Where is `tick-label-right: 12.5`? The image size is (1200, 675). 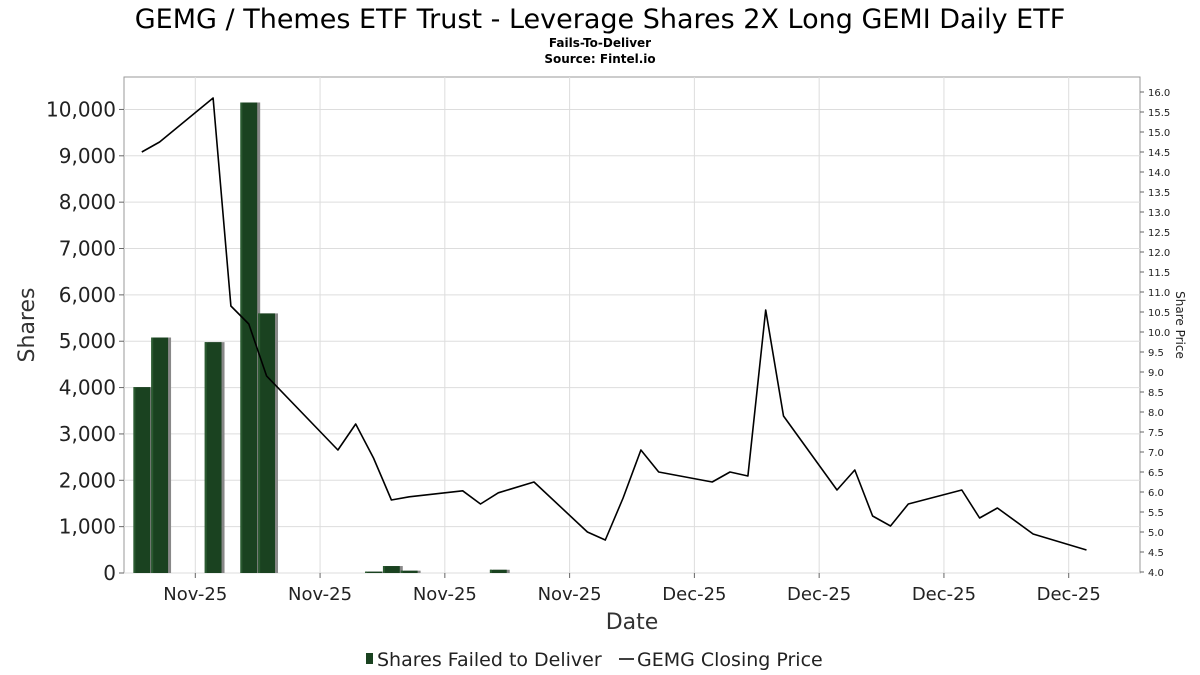
tick-label-right: 12.5 is located at coordinates (1159, 233).